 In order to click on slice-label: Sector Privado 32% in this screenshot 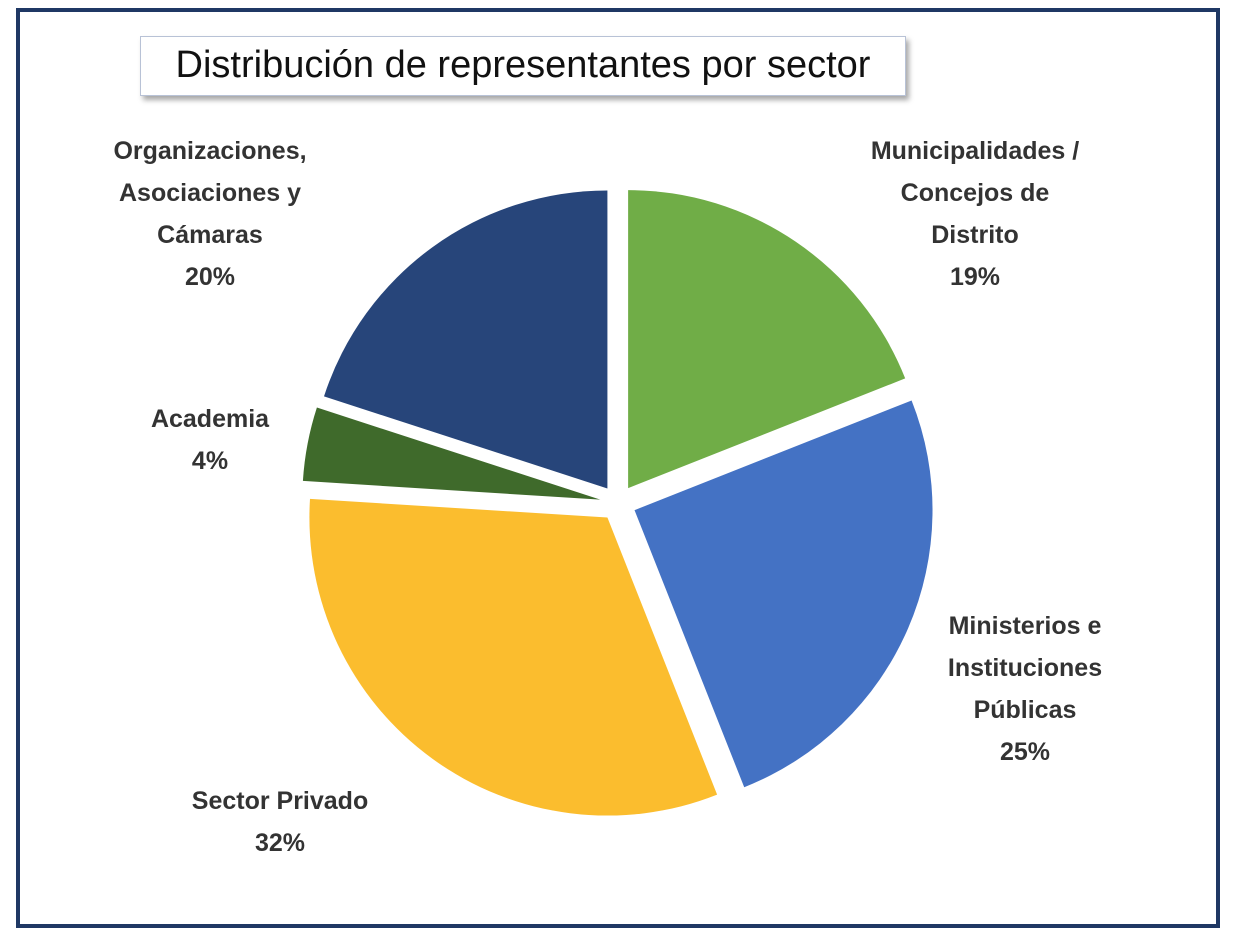, I will do `click(280, 822)`.